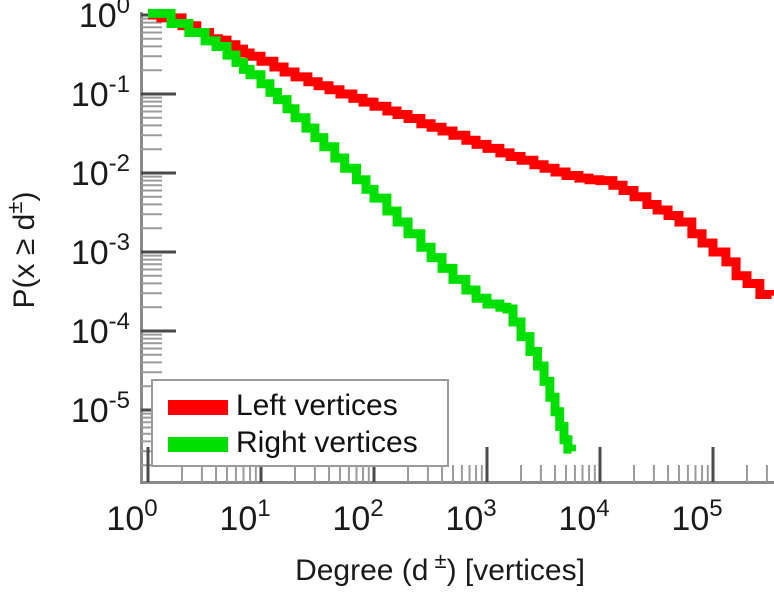  I want to click on y-axis-title-pm: ±, so click(14, 208).